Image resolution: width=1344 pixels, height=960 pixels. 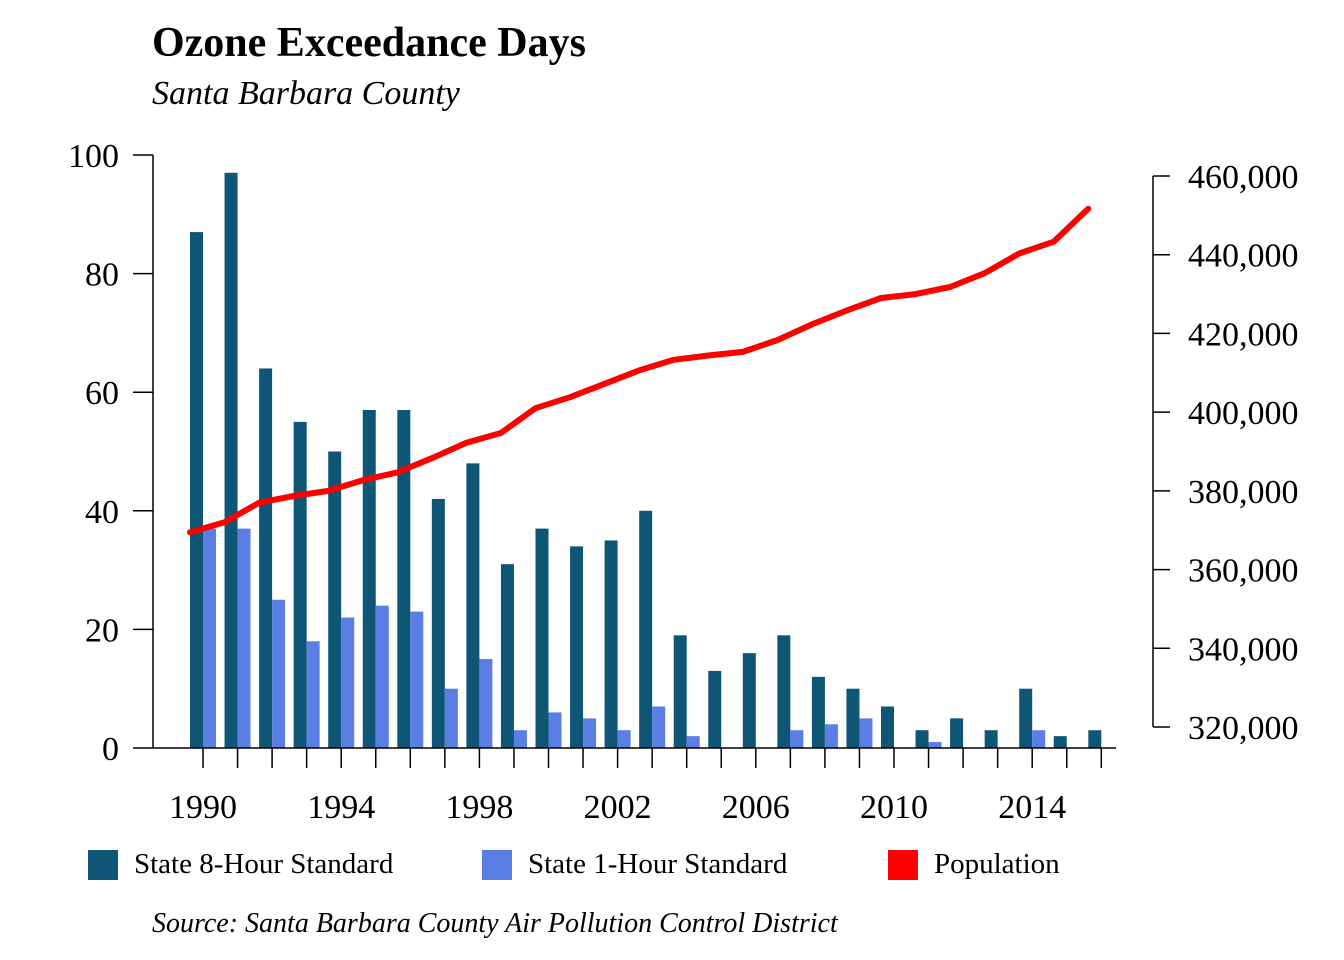 What do you see at coordinates (1243, 413) in the screenshot?
I see `right-axis-tick-label: 400,000` at bounding box center [1243, 413].